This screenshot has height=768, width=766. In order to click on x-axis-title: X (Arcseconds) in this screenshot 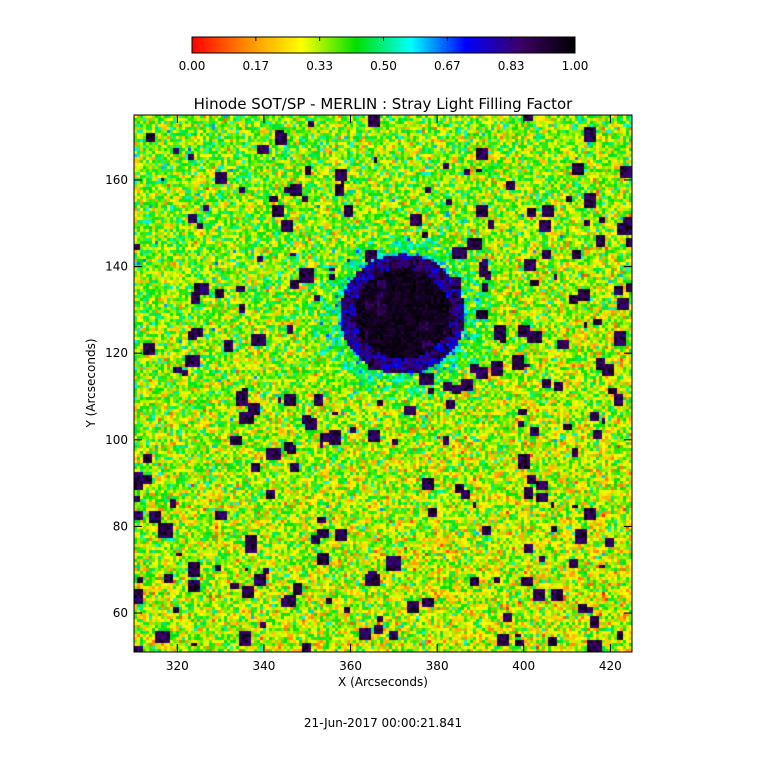, I will do `click(383, 682)`.